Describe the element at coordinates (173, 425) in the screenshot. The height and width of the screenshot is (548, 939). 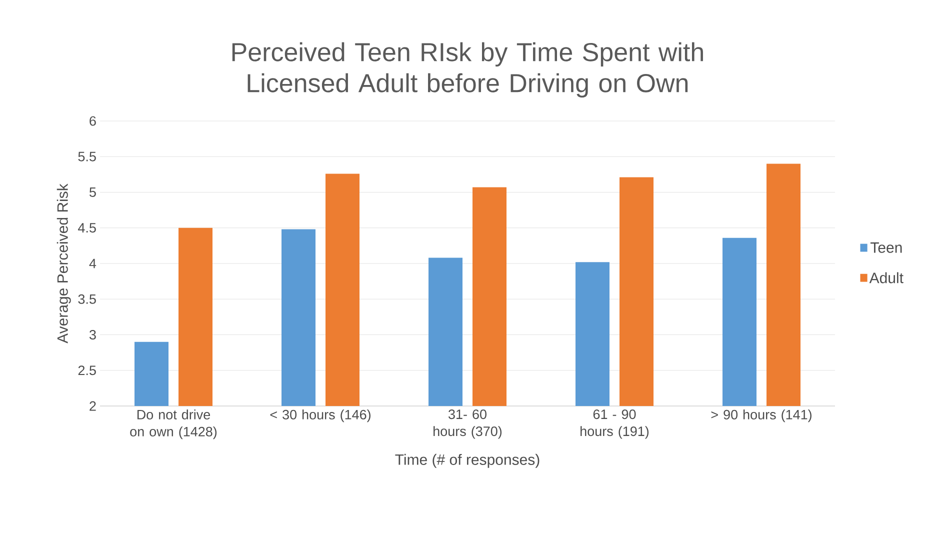
I see `x-tick-label: Do not drive on own (1428)` at that location.